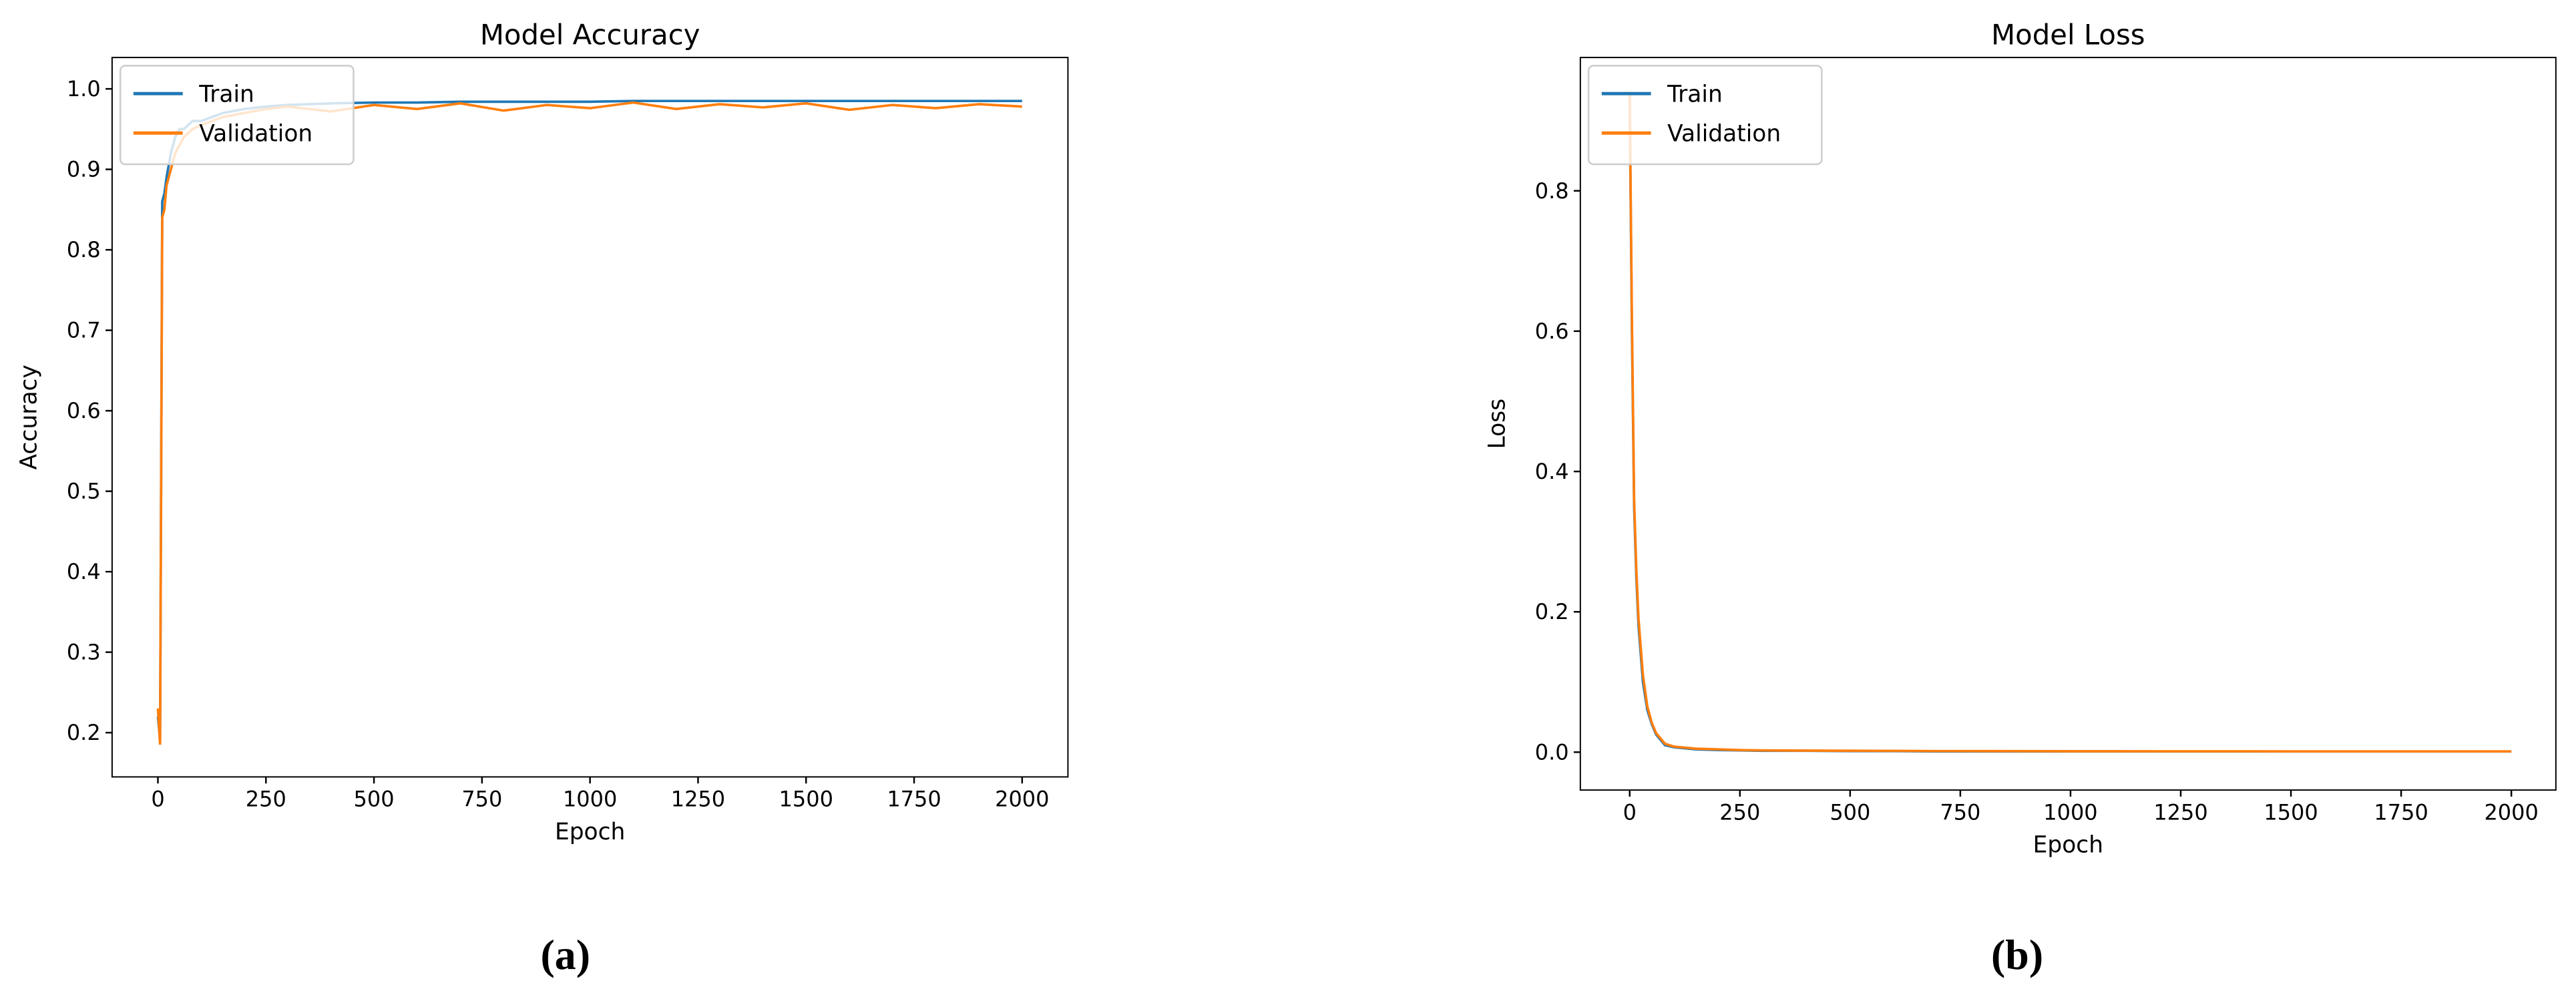 Image resolution: width=2576 pixels, height=997 pixels. I want to click on chart-title: Model Loss, so click(2068, 34).